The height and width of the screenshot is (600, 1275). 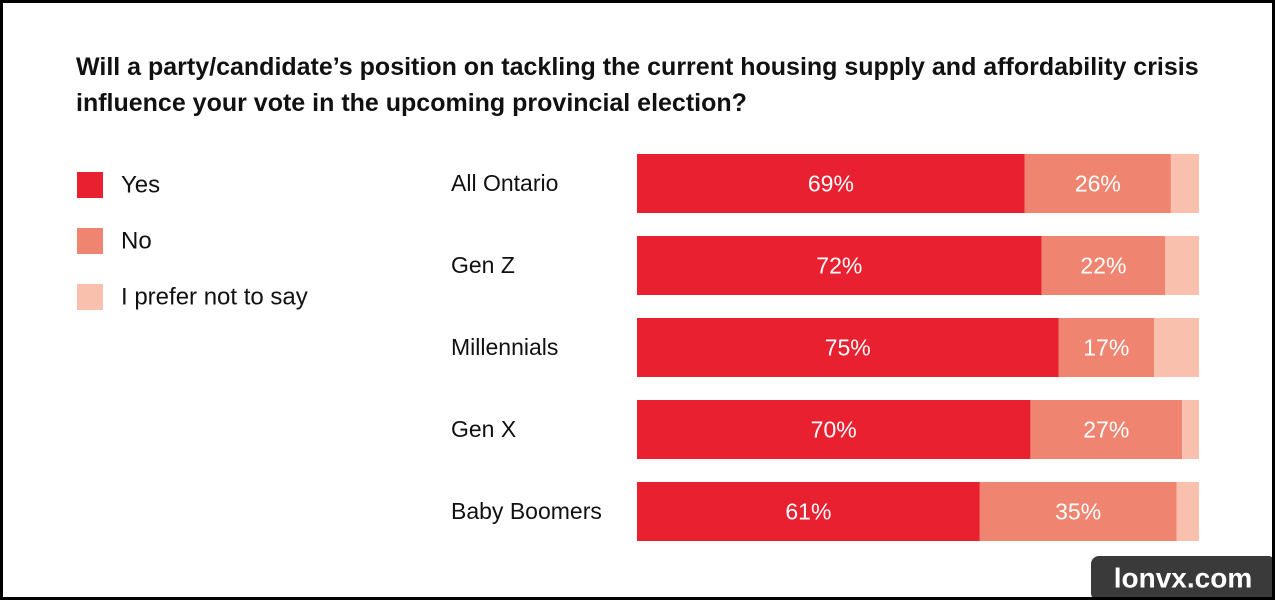 I want to click on data-label: 70%, so click(x=834, y=430).